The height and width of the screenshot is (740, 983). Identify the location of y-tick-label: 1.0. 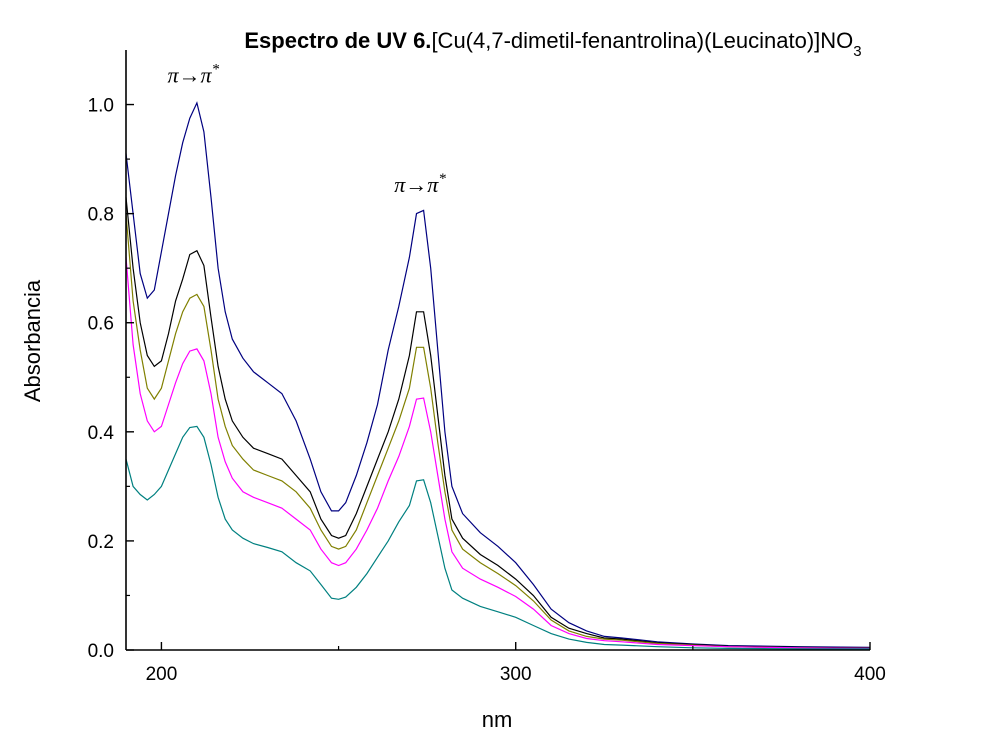
(101, 106).